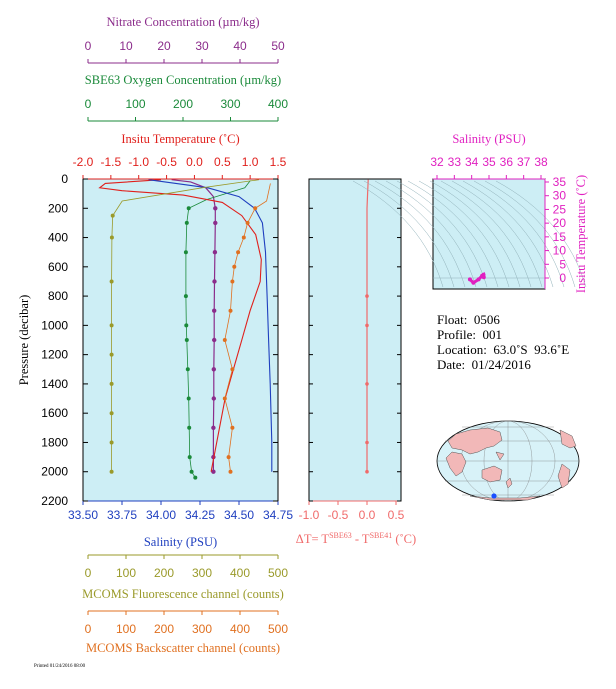 Image resolution: width=616 pixels, height=689 pixels. Describe the element at coordinates (338, 515) in the screenshot. I see `delta-t-tick-label: -0.5` at that location.